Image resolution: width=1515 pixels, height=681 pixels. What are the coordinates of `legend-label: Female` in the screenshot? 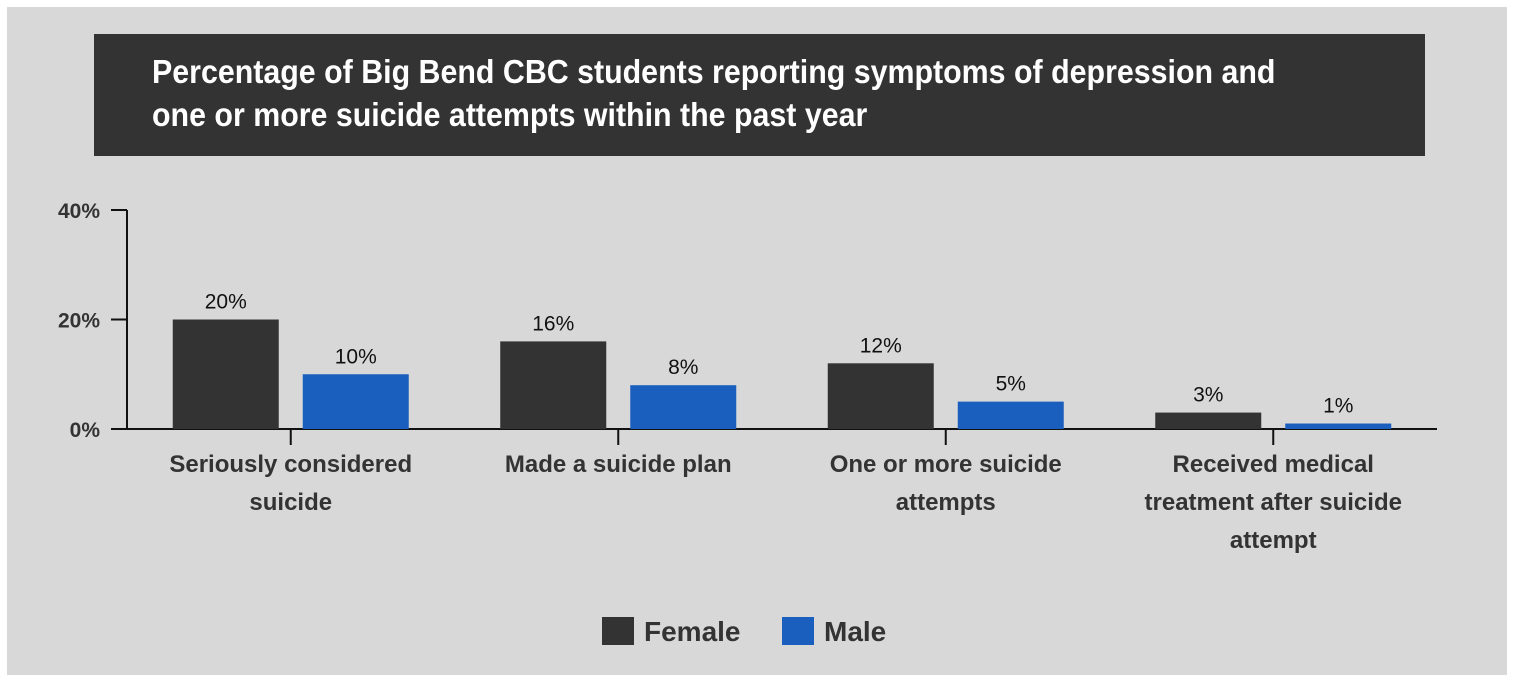 It's located at (692, 631).